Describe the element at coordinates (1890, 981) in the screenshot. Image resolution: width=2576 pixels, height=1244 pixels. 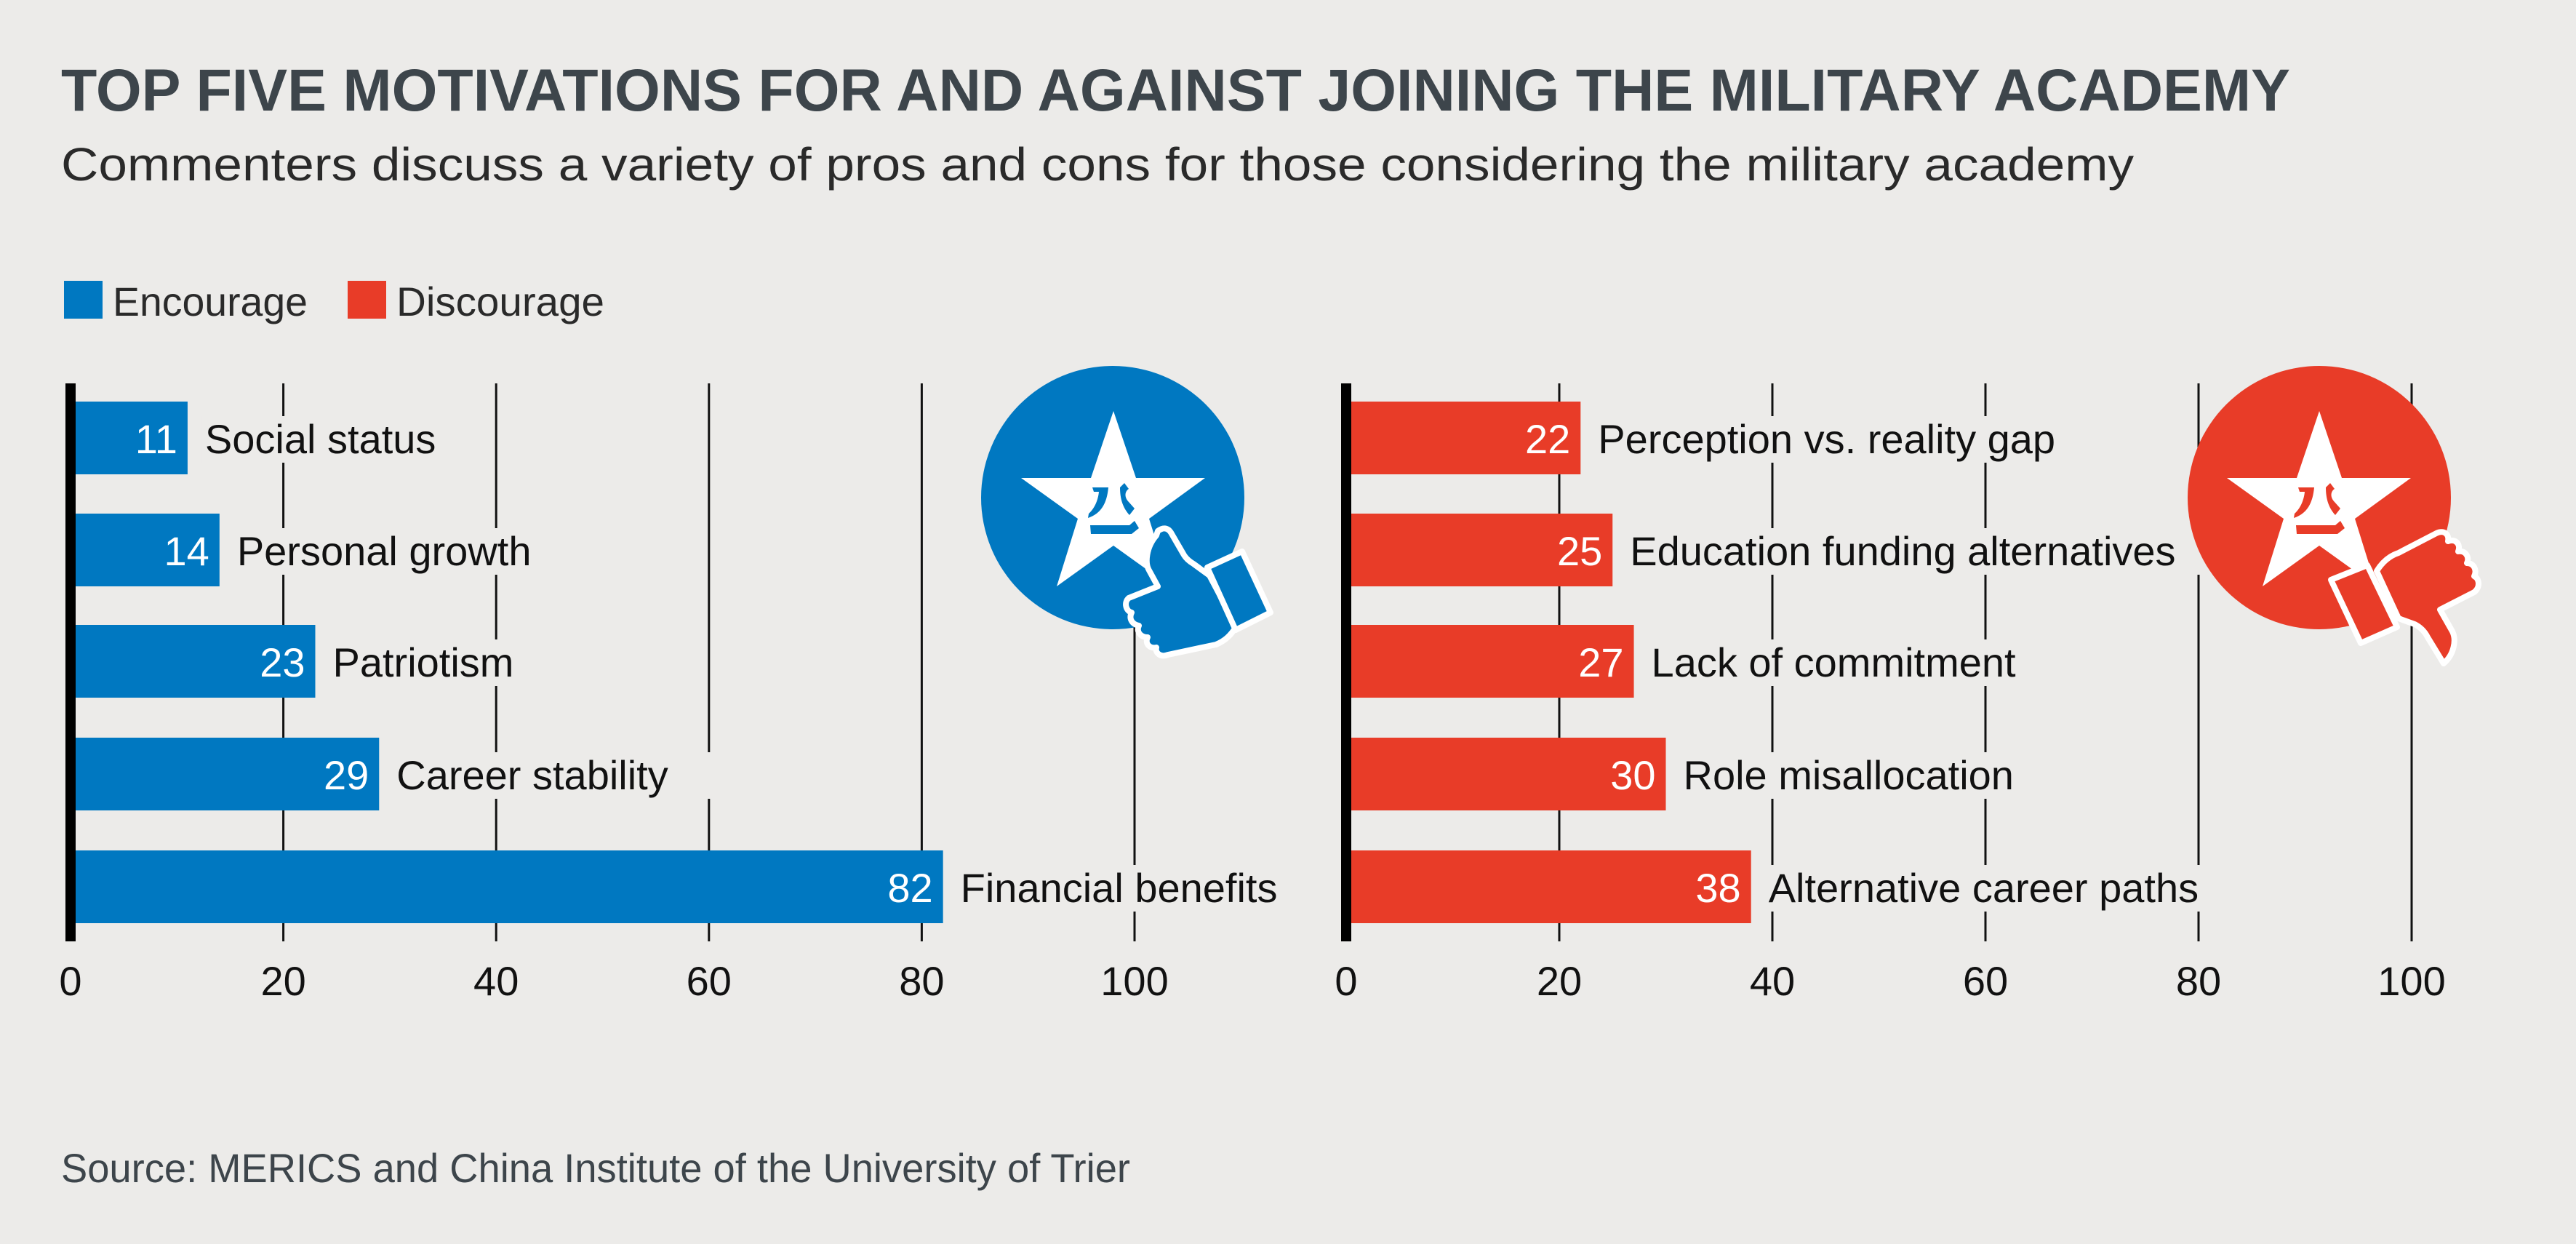
I see `discourage-tick-labels: 0 20 40 60 80 100` at that location.